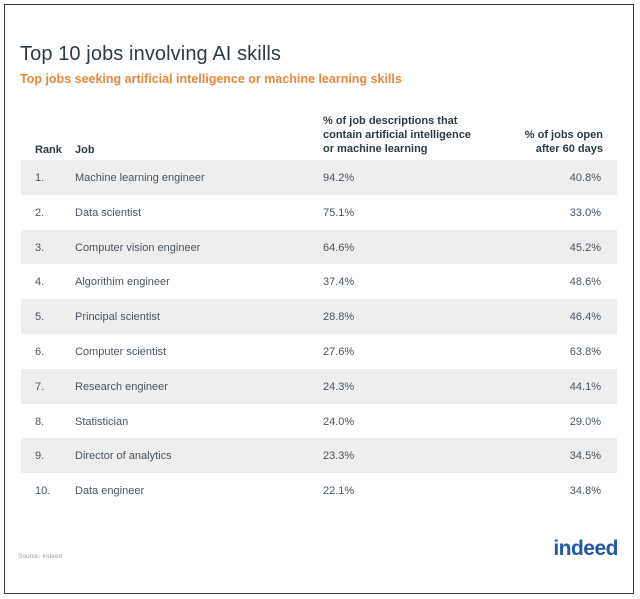  I want to click on cell-pct-open: 33.0%, so click(585, 212).